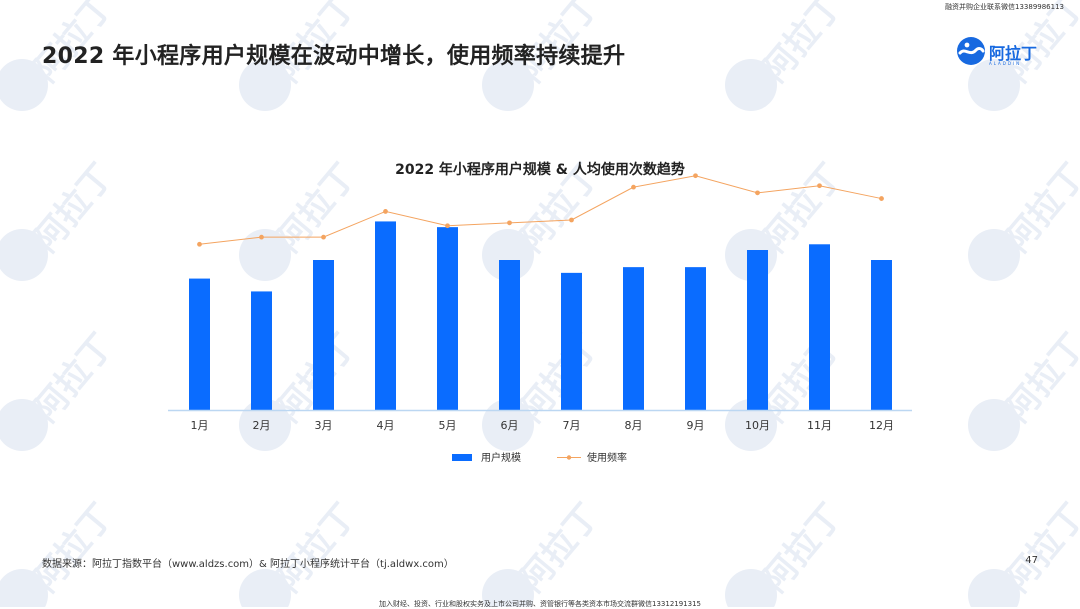 The image size is (1080, 609). Describe the element at coordinates (462, 457) in the screenshot. I see `legend-bar-swatch` at that location.